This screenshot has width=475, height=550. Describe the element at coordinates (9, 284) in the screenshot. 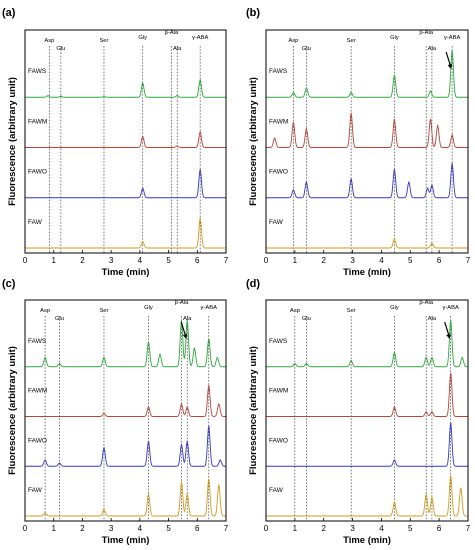

I see `panel-label: (c)` at that location.